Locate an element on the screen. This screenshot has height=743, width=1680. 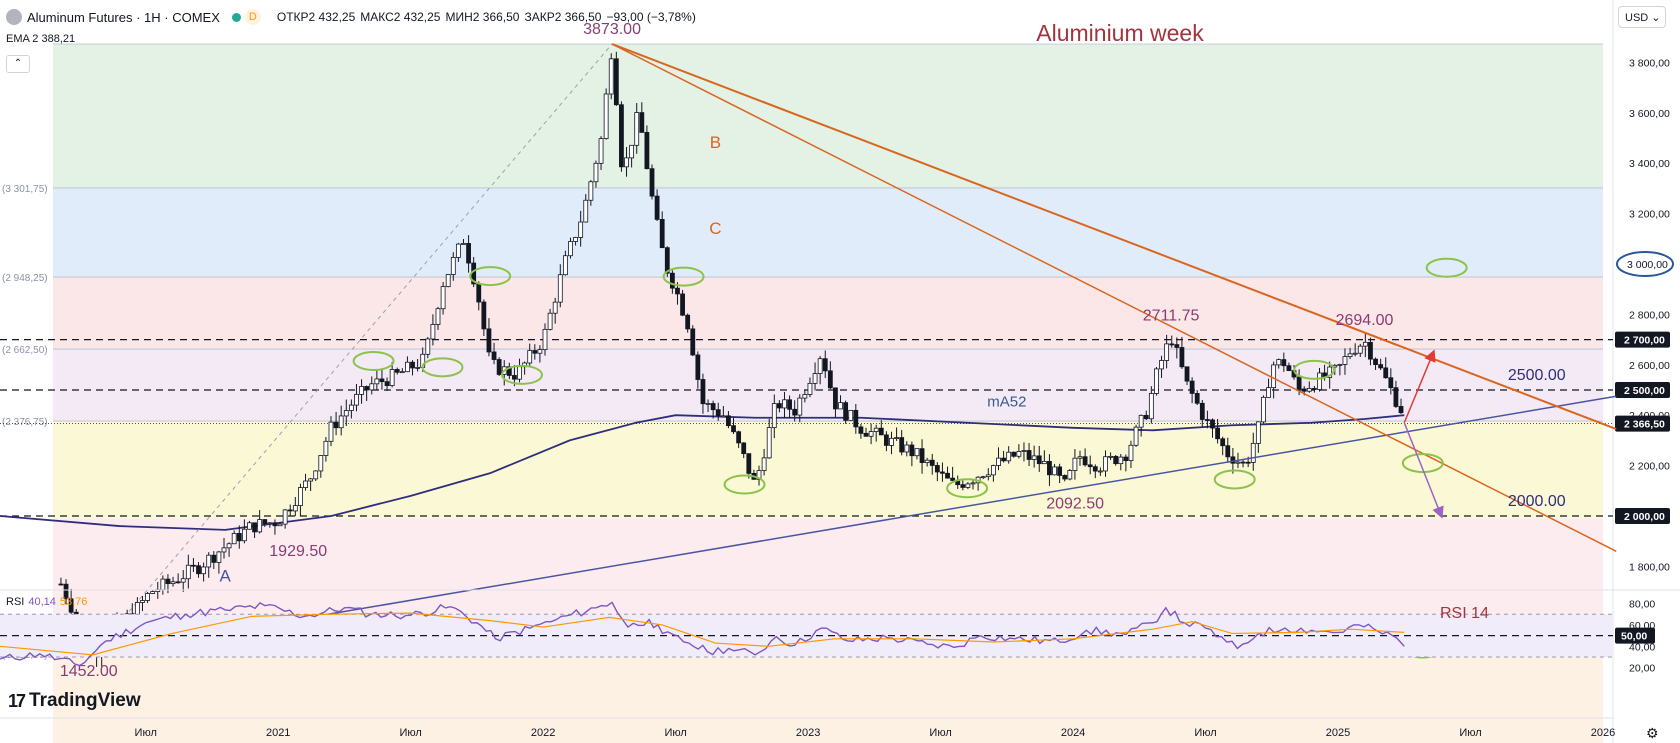
annotation-label: 2694.00 is located at coordinates (1365, 320).